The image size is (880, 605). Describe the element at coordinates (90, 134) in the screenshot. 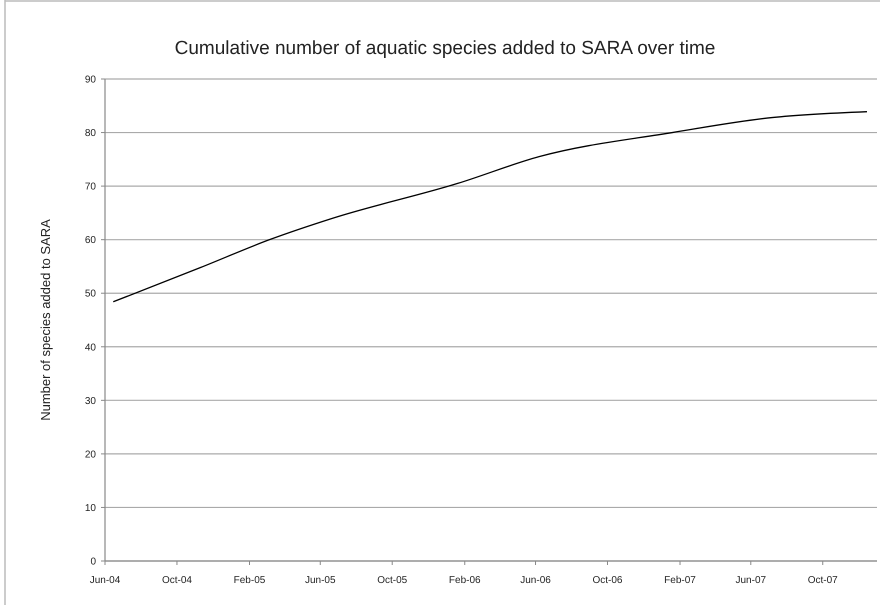

I see `y-tick-label: 80` at that location.